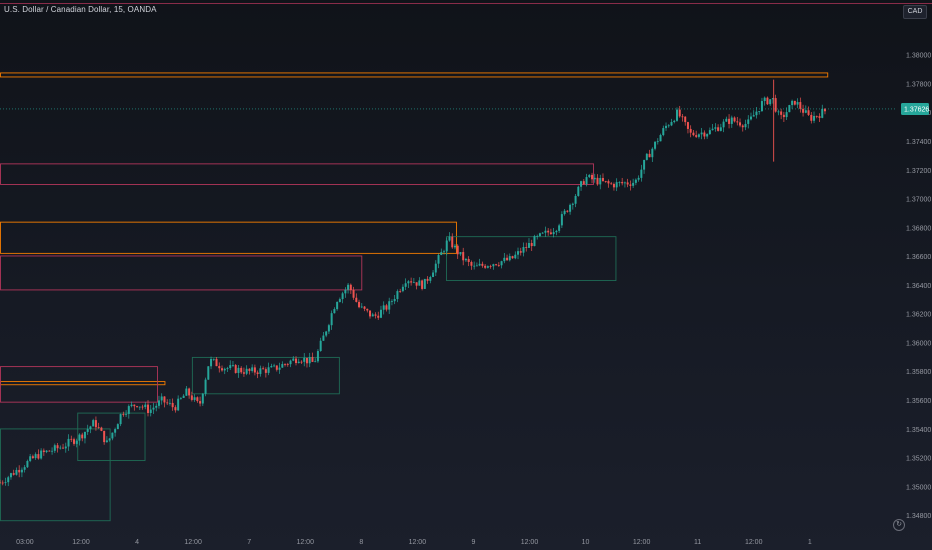 The height and width of the screenshot is (550, 932). I want to click on last-price-label: 1.37626, so click(916, 109).